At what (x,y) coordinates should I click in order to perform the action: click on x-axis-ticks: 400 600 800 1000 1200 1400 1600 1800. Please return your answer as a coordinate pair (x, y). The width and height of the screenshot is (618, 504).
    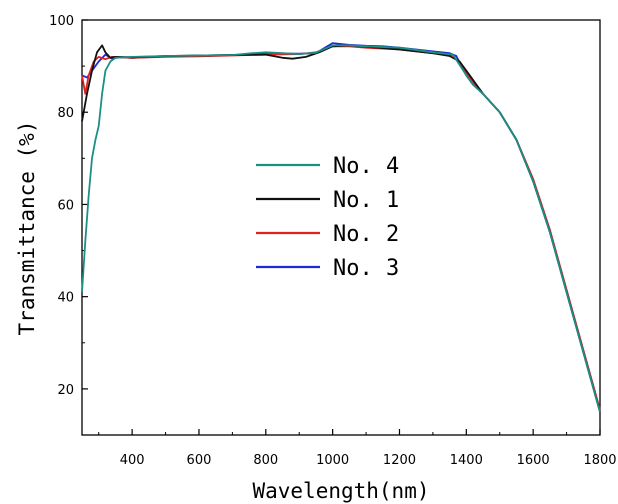
    Looking at the image, I should click on (357, 448).